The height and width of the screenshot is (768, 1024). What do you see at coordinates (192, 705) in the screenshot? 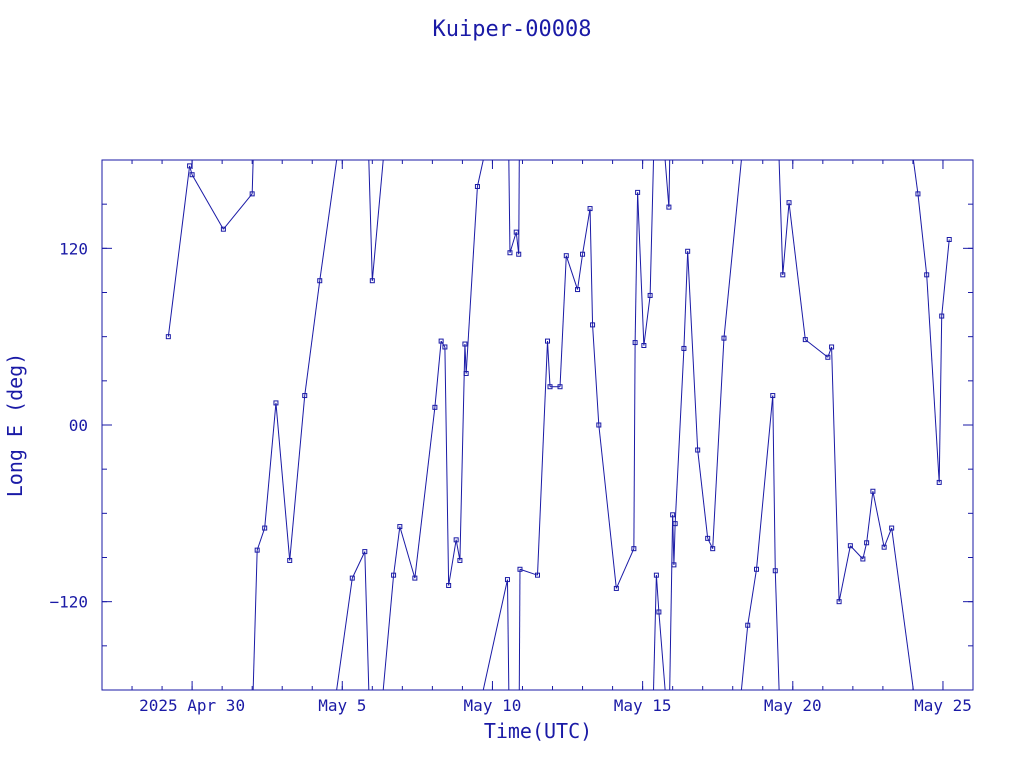
I see `x-tick-label: 2025 Apr 30` at bounding box center [192, 705].